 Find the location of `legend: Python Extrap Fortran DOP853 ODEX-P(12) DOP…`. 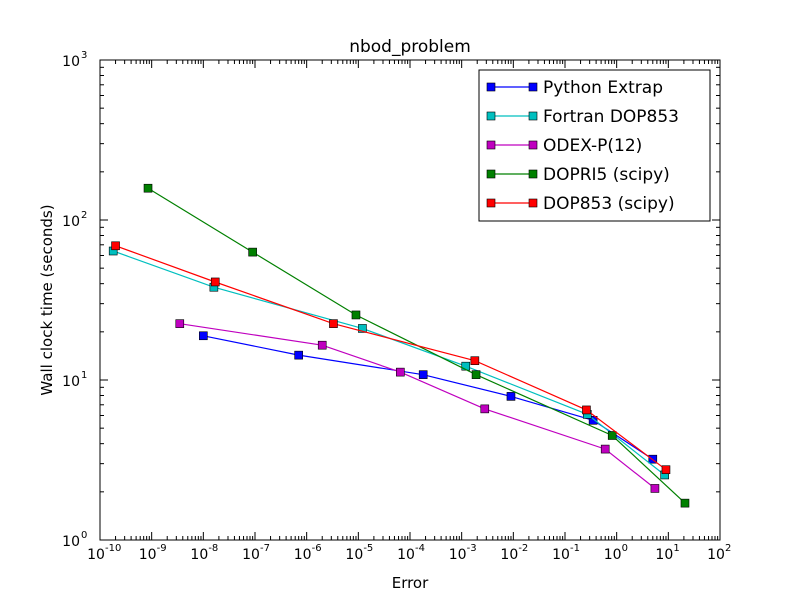

legend: Python Extrap Fortran DOP853 ODEX-P(12) DOP… is located at coordinates (594, 145).